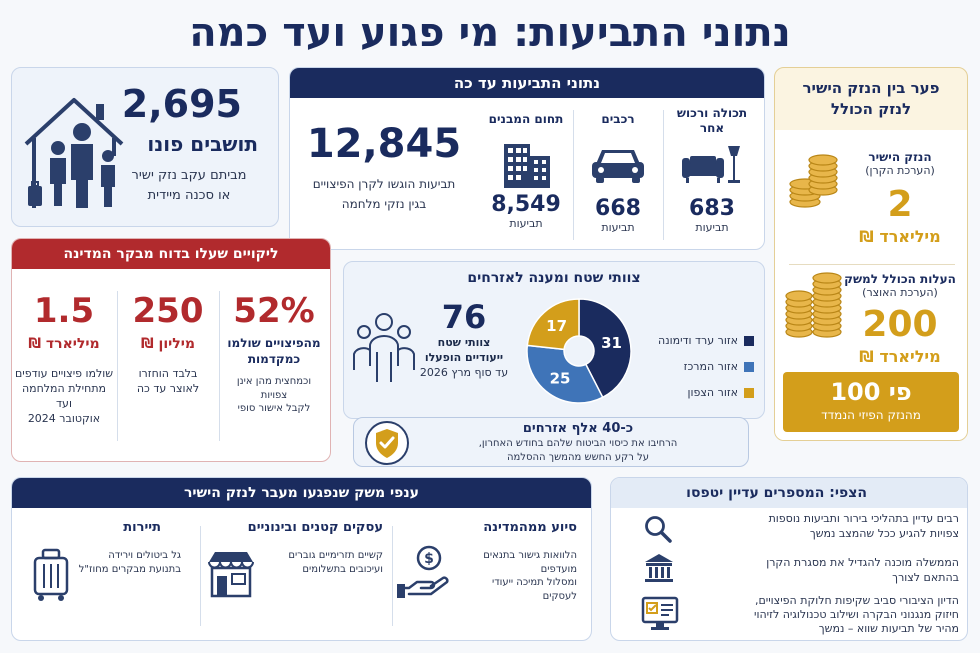 This screenshot has width=980, height=653. What do you see at coordinates (274, 311) in the screenshot?
I see `audit-value: 52%` at bounding box center [274, 311].